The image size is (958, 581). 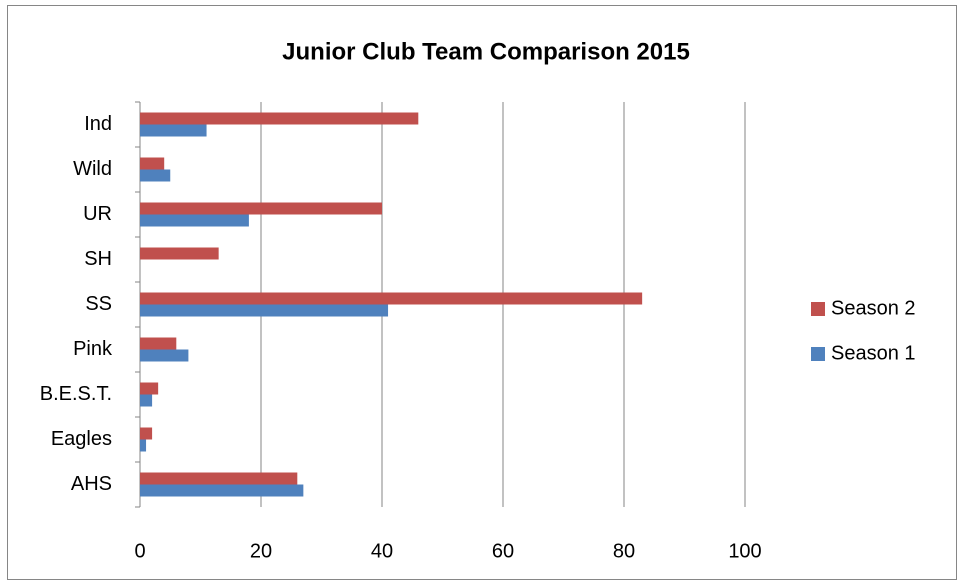 I want to click on x-tick-label: 80, so click(x=624, y=551).